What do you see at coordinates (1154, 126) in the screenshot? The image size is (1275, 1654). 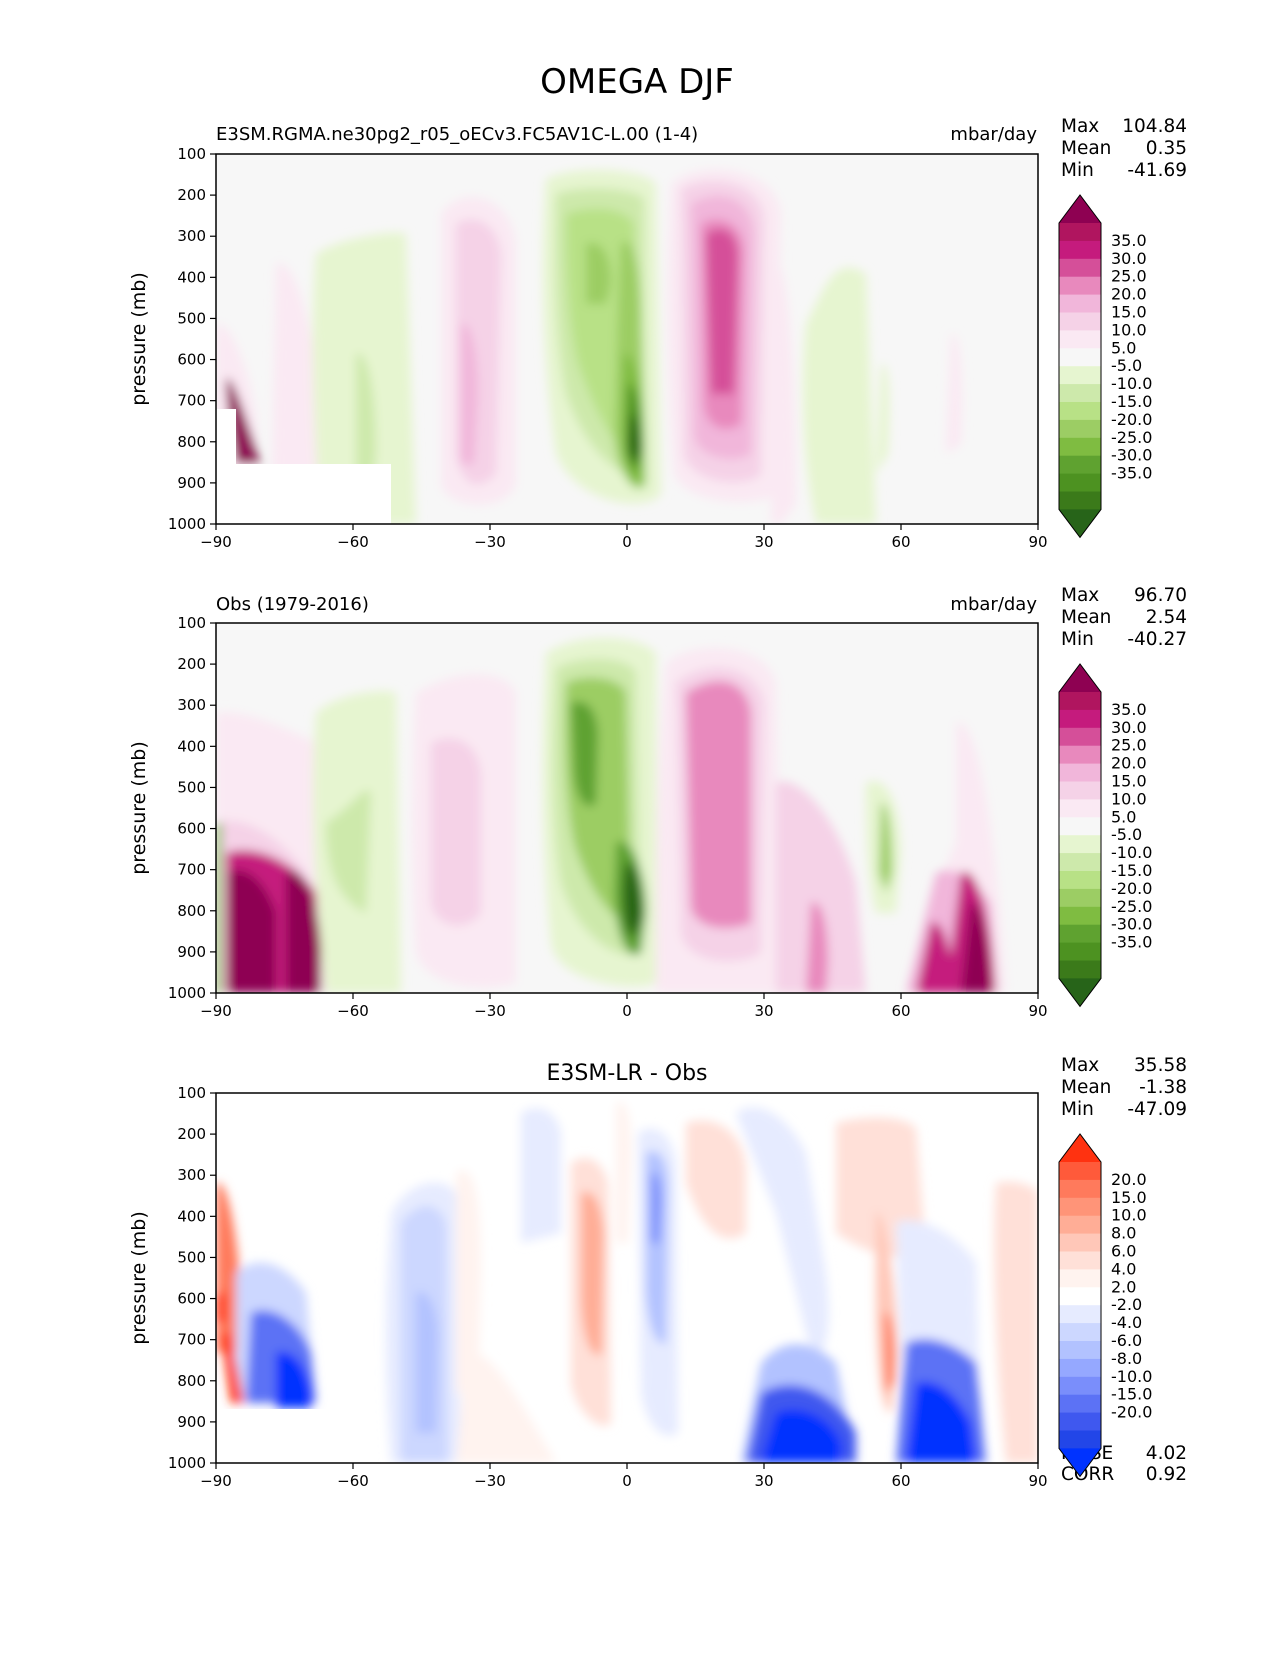 I see `stat-value: 104.84` at bounding box center [1154, 126].